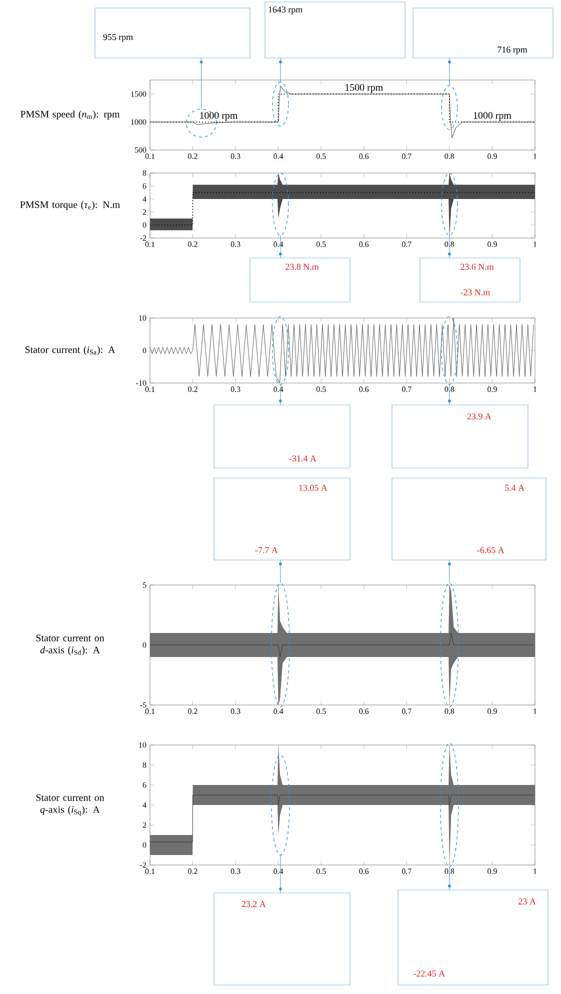 This screenshot has width=561, height=994. Describe the element at coordinates (70, 205) in the screenshot. I see `y-axis-title: PMSM torque (τ$_{e}$): N.m` at that location.